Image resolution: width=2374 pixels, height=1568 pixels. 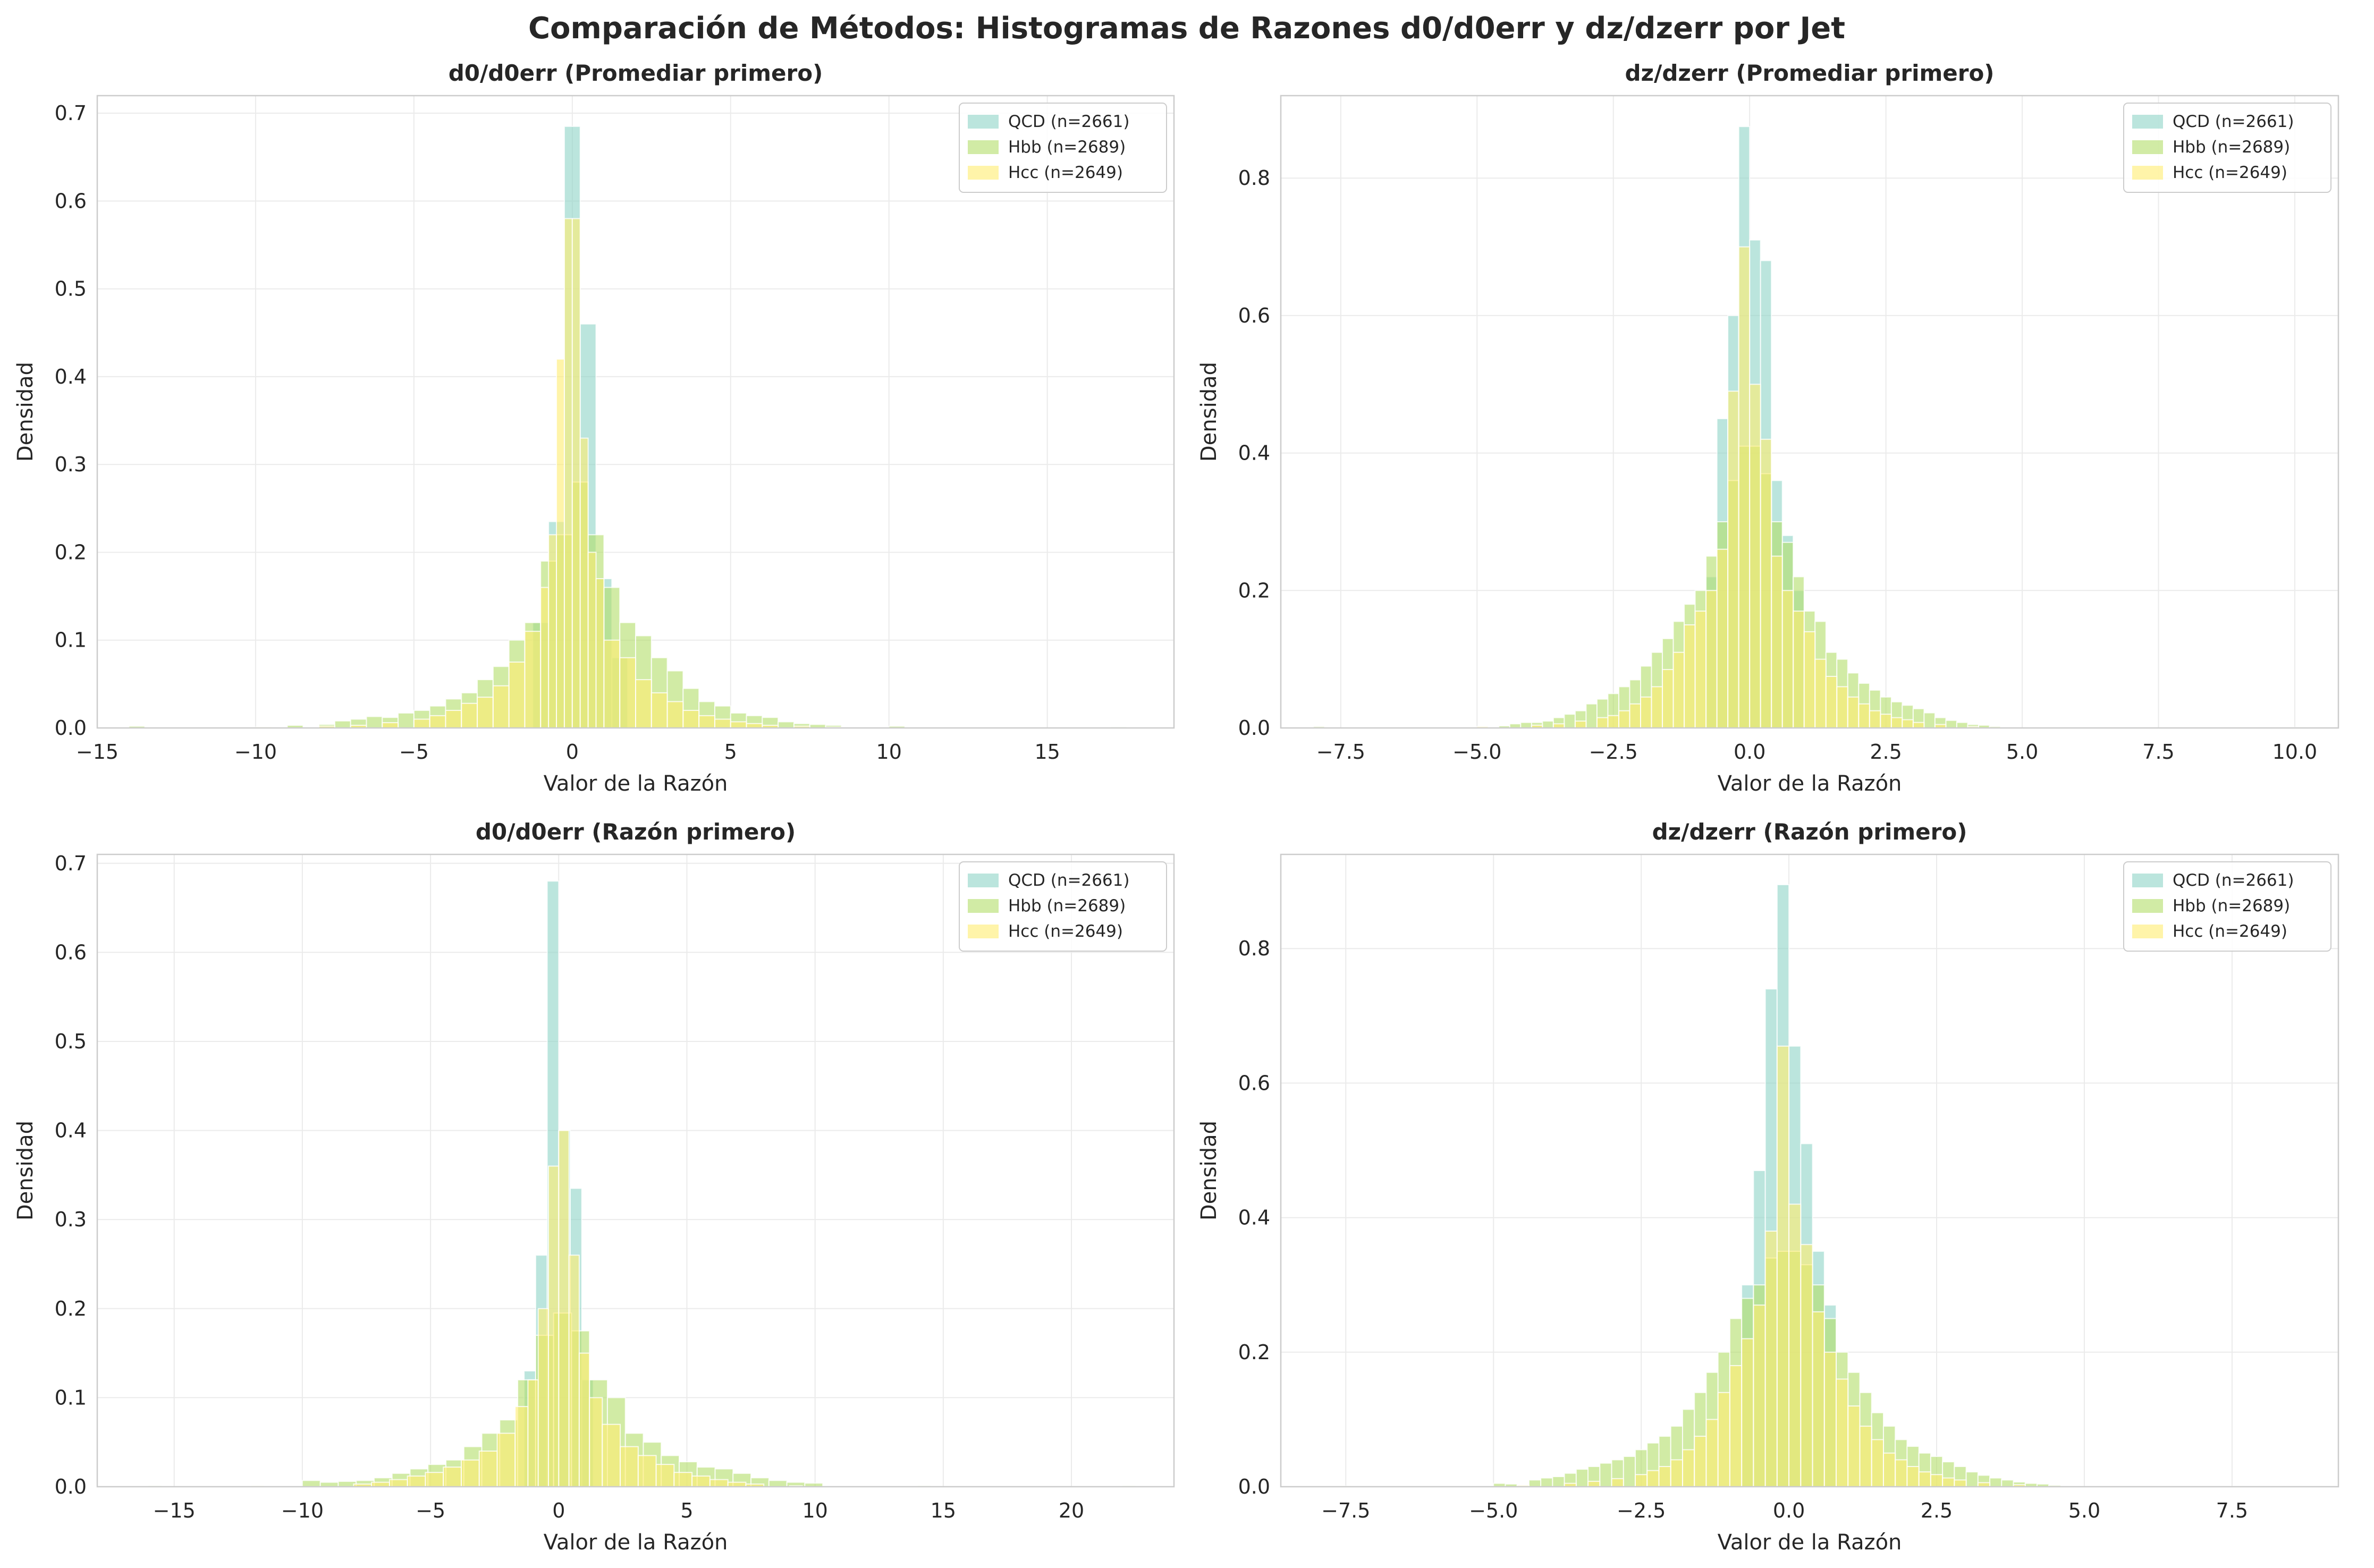 What do you see at coordinates (572, 752) in the screenshot?
I see `x-tick-label: 0` at bounding box center [572, 752].